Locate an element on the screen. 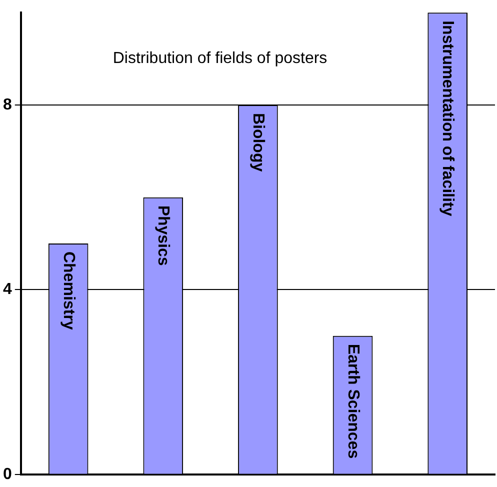  y-tick-label: 0 is located at coordinates (7, 474).